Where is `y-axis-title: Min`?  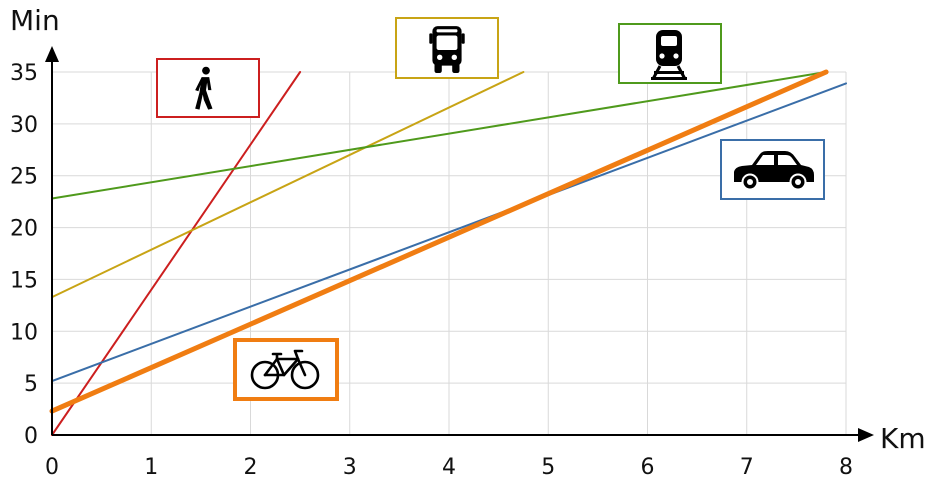 y-axis-title: Min is located at coordinates (35, 20).